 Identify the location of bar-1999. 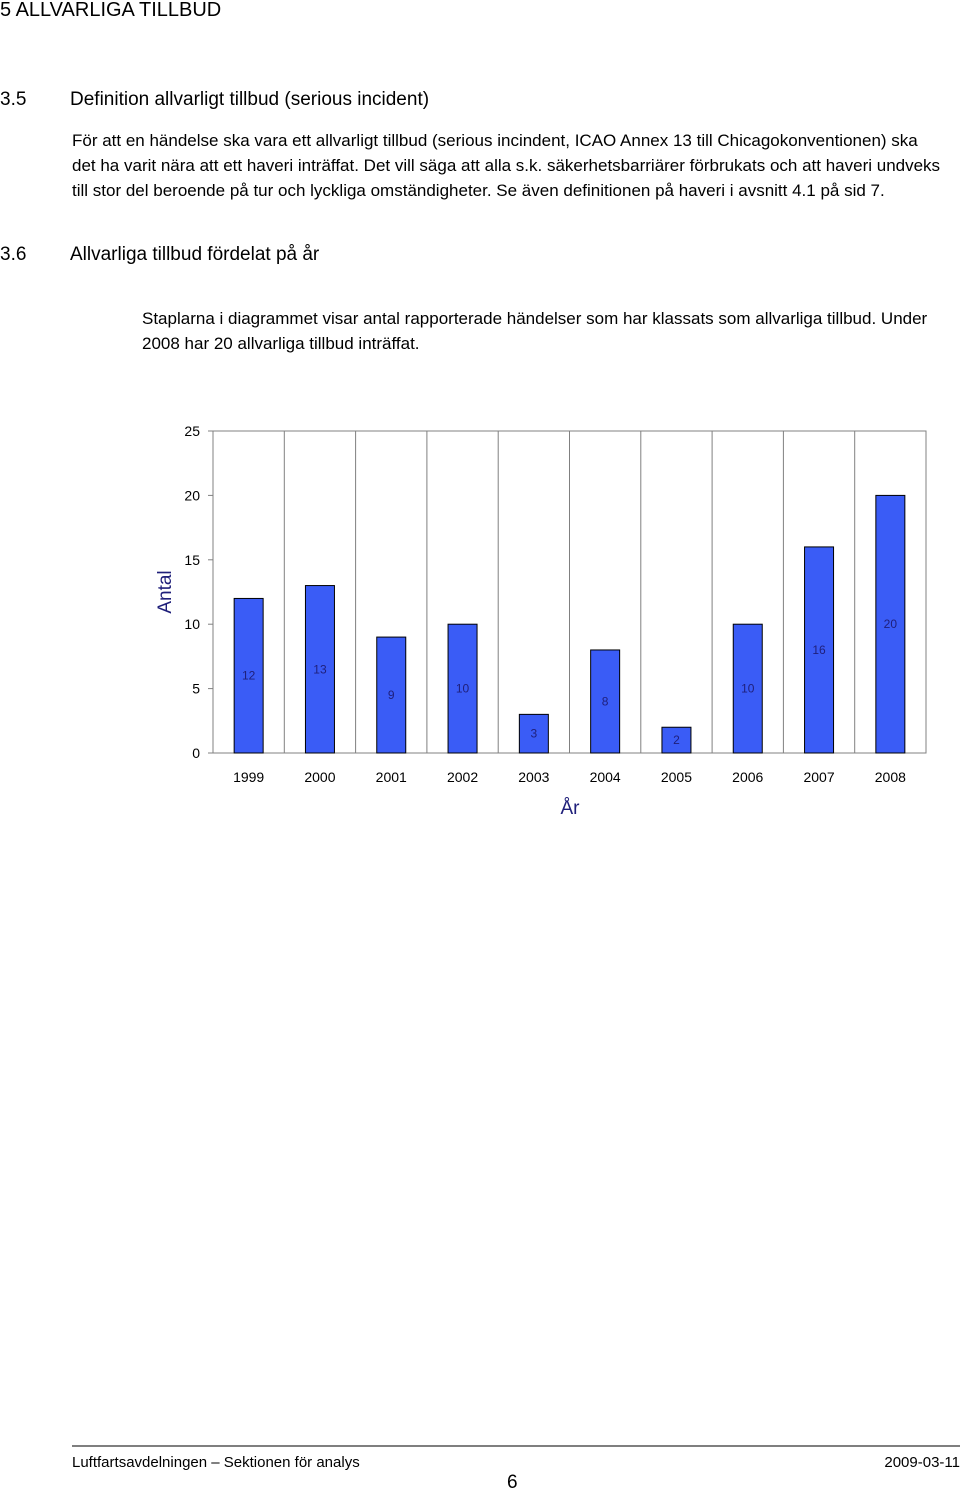
(248, 675).